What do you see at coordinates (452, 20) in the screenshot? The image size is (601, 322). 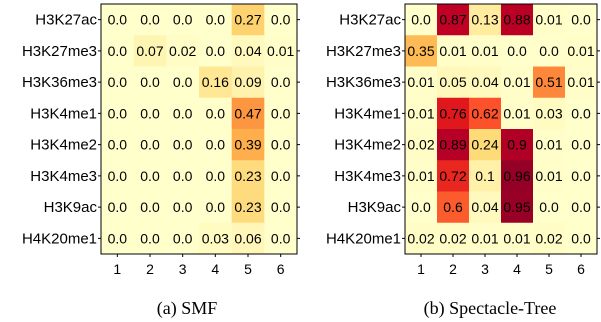 I see `cell-value-label: 0.87` at bounding box center [452, 20].